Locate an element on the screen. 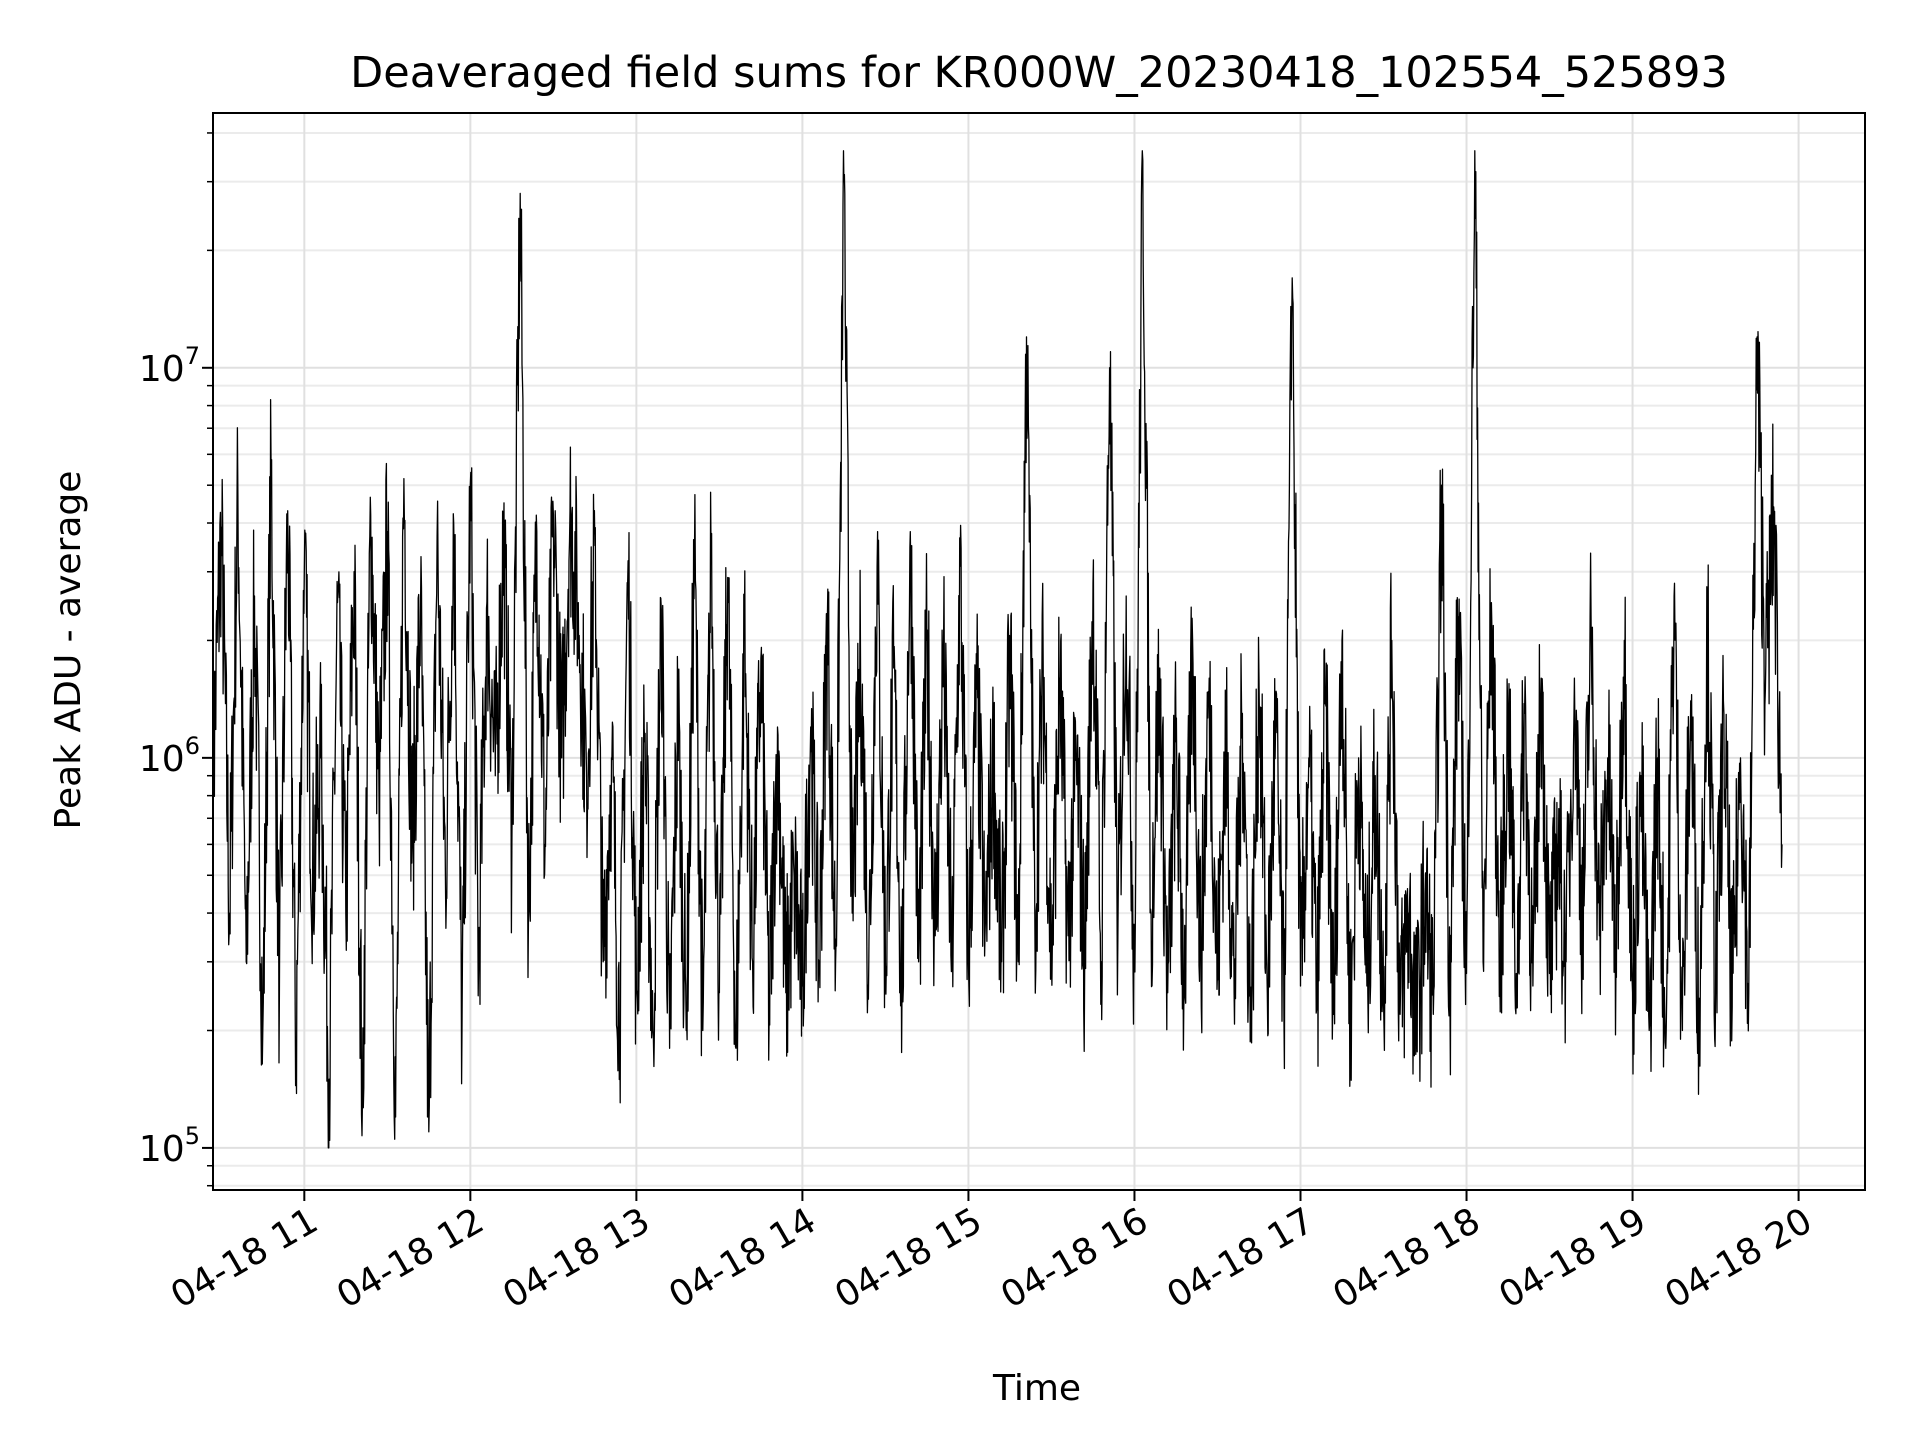 The height and width of the screenshot is (1445, 1920). y-tick-label: 10⁶ is located at coordinates (169, 756).